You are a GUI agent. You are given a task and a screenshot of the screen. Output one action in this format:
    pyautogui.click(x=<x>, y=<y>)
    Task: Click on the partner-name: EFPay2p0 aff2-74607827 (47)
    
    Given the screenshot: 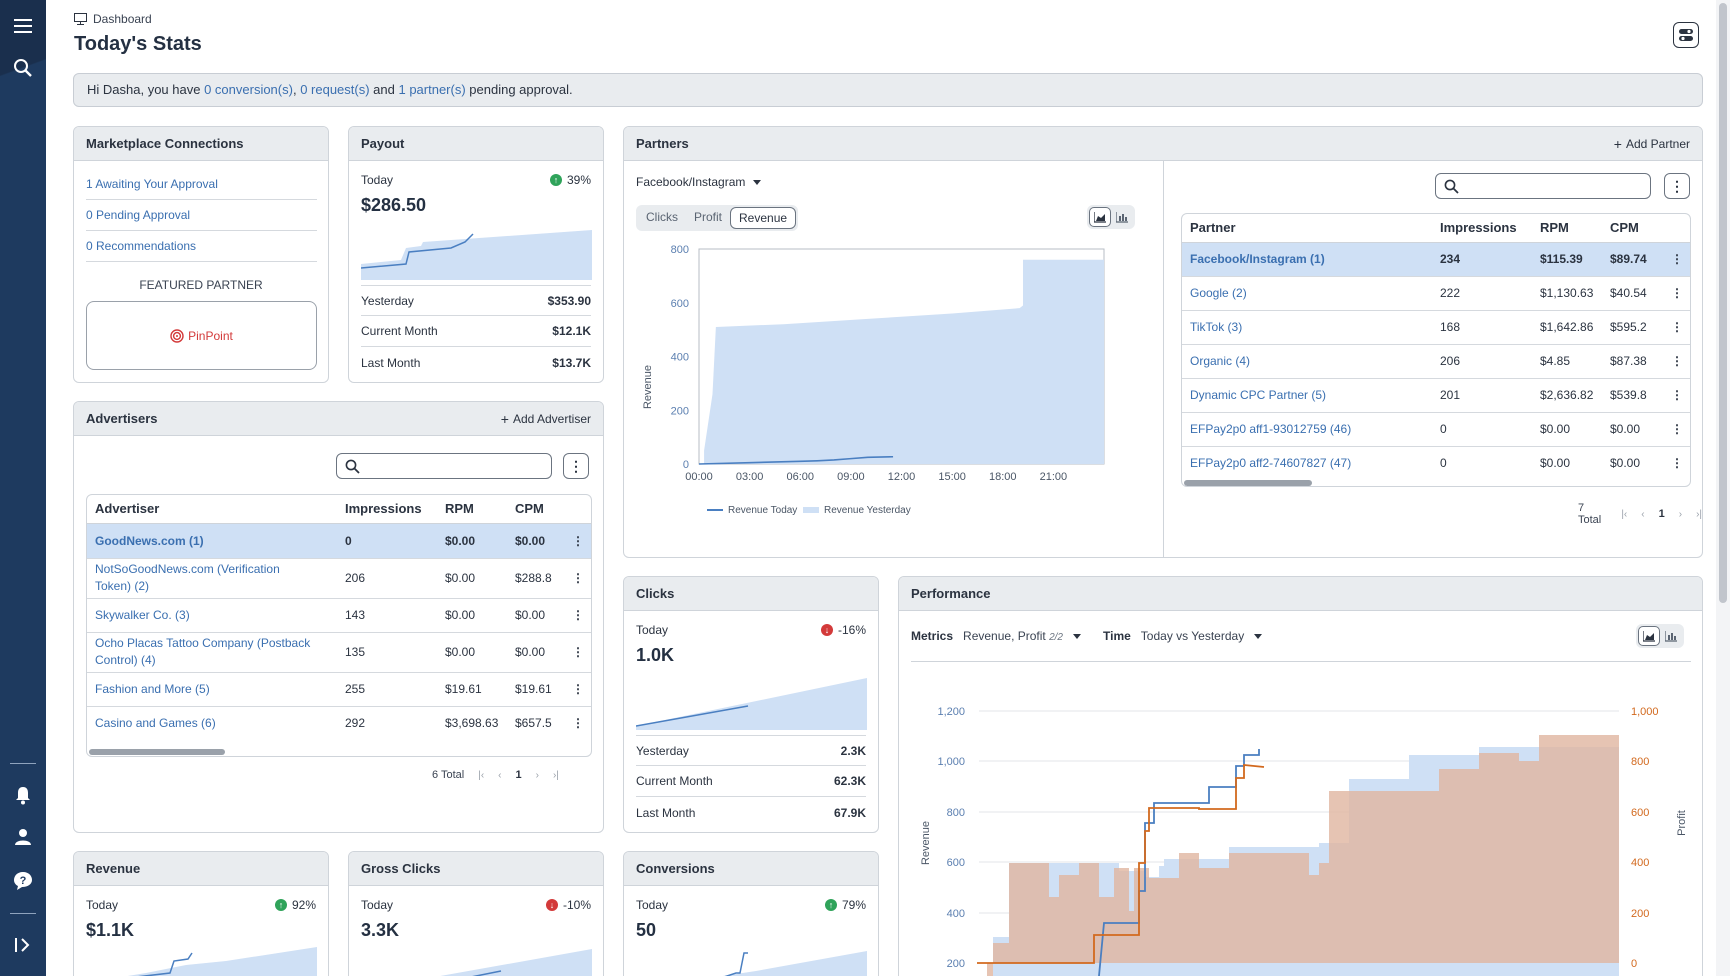 What is the action you would take?
    pyautogui.click(x=1271, y=463)
    